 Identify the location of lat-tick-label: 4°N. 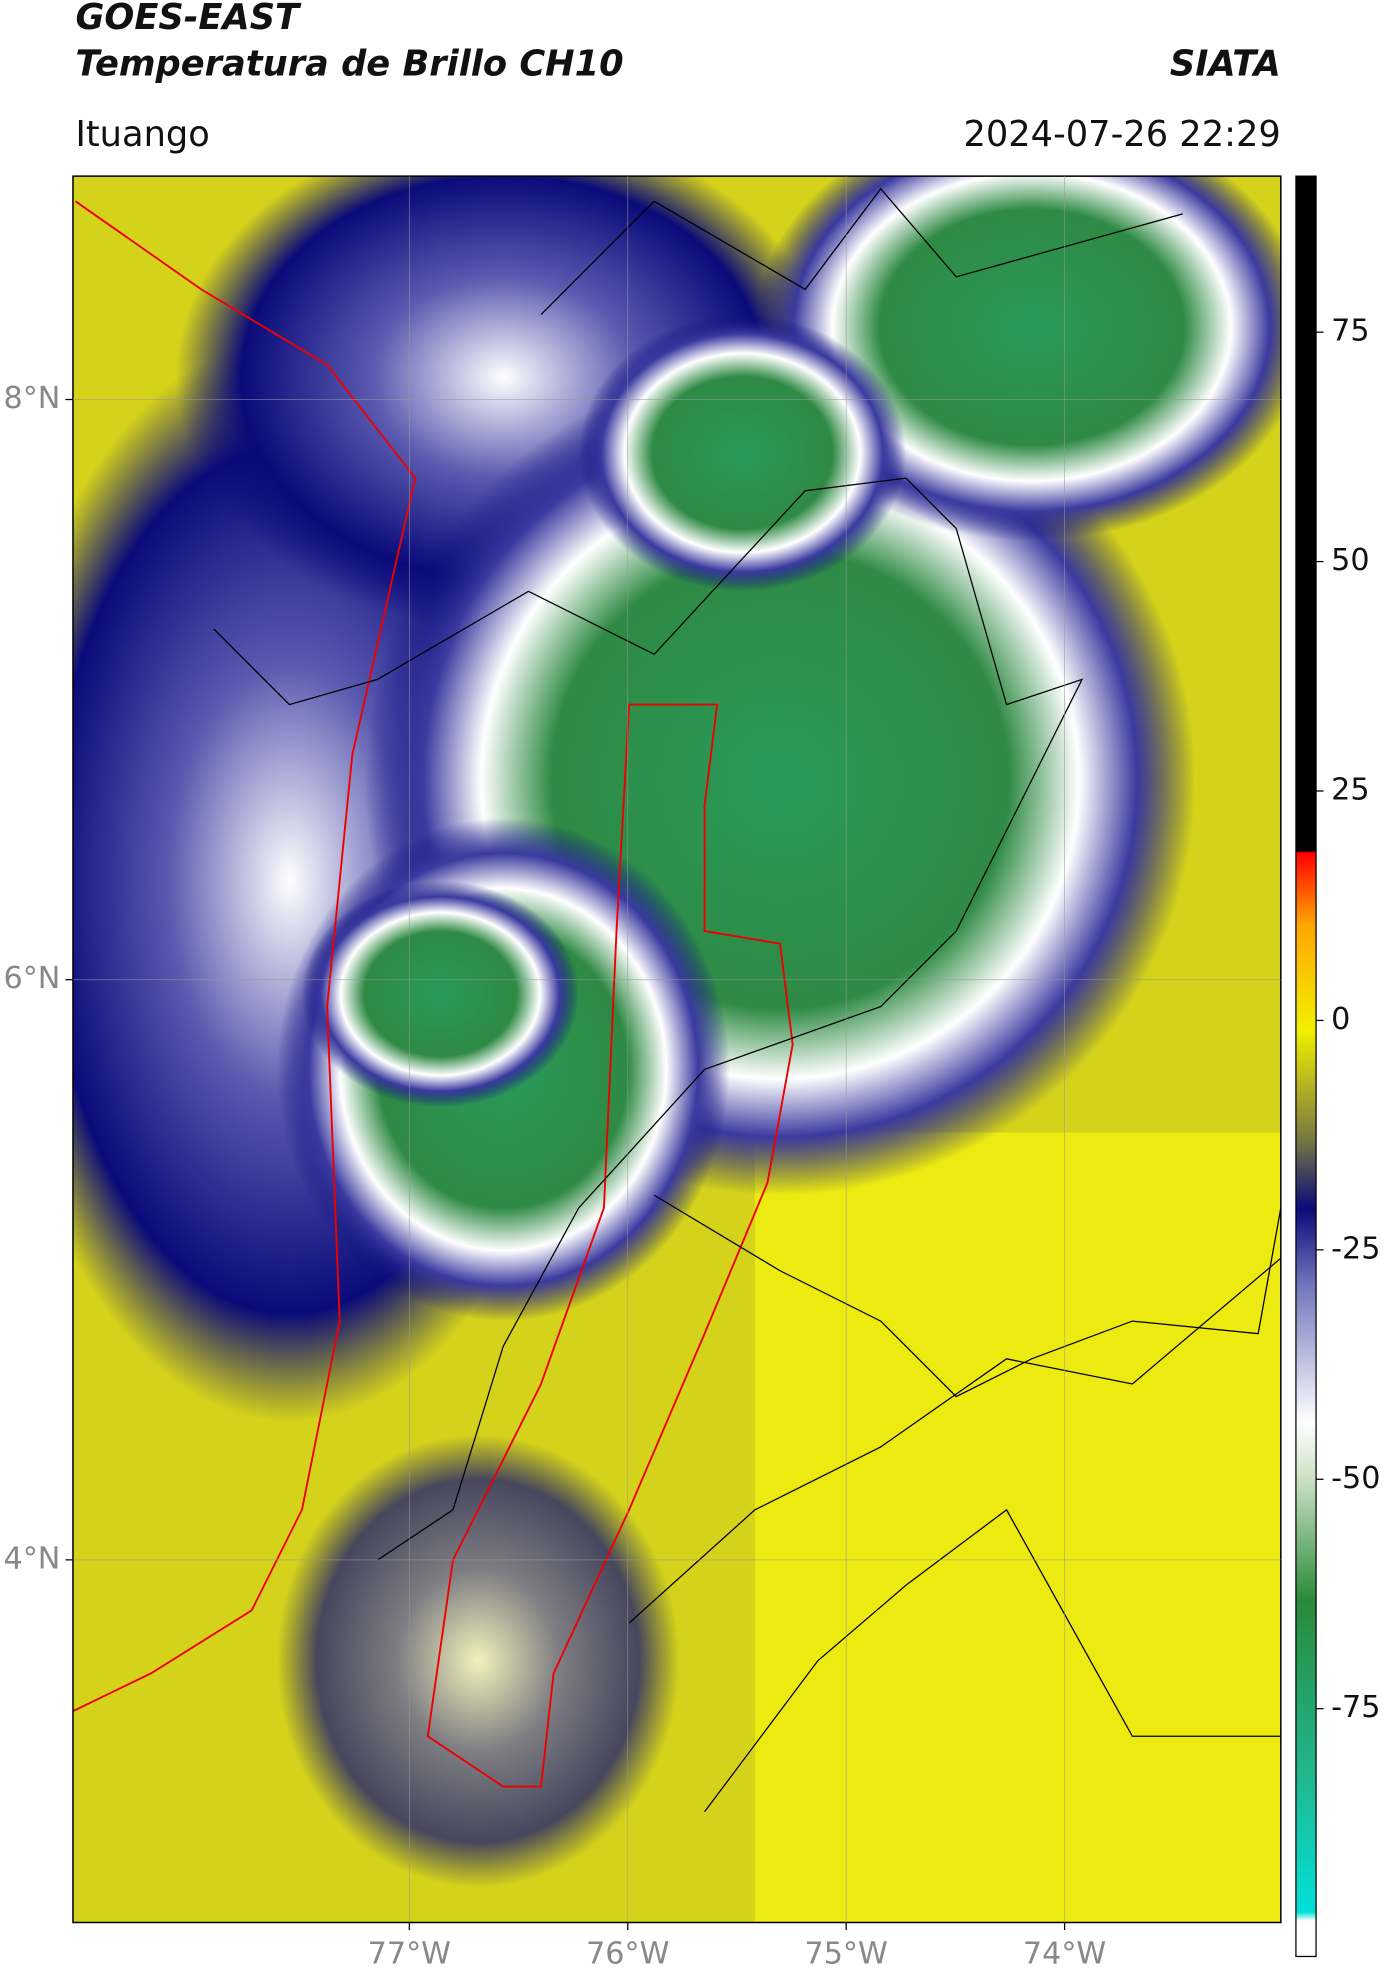
(32, 1558).